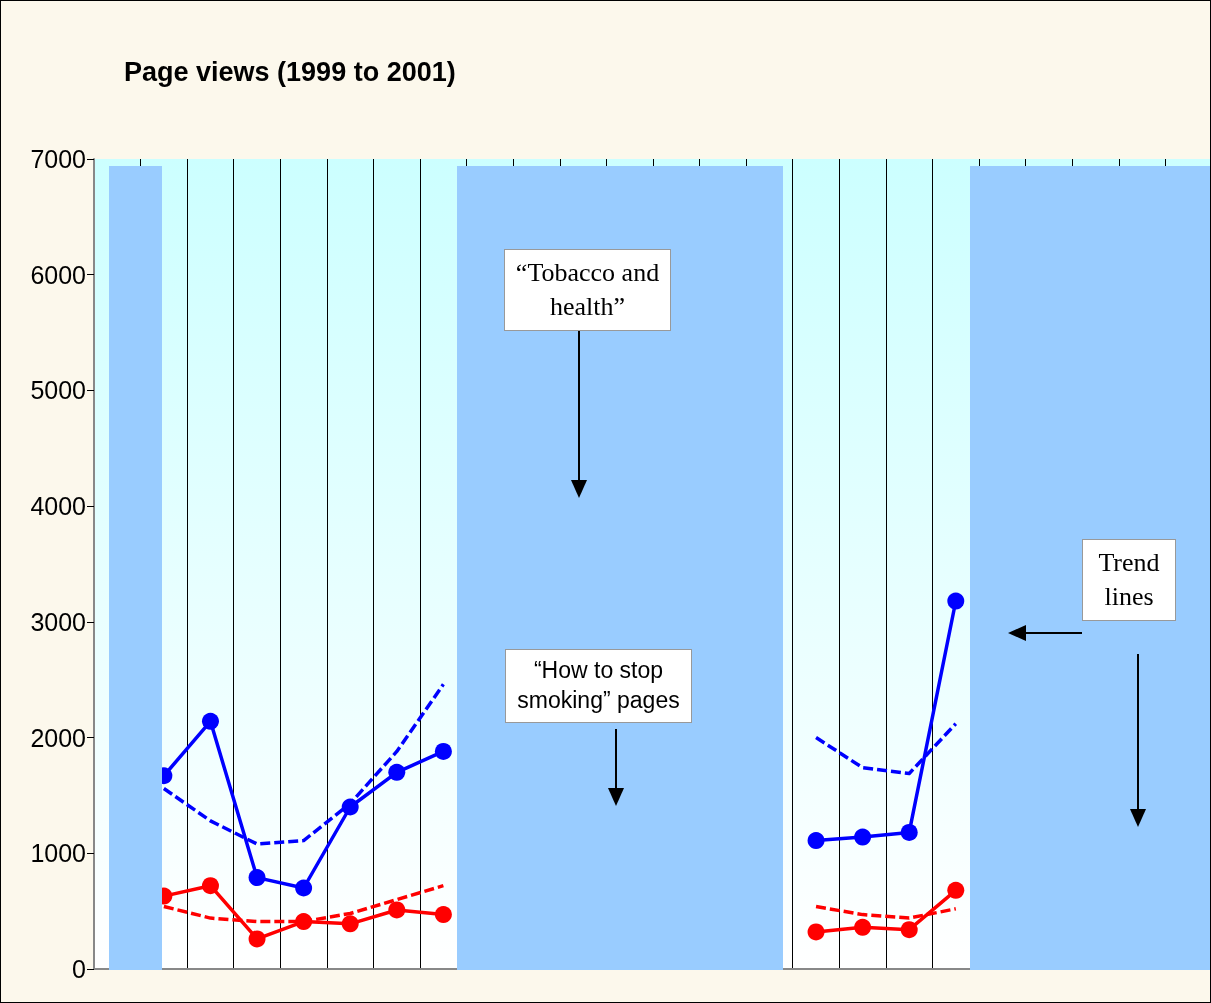  Describe the element at coordinates (58, 274) in the screenshot. I see `y-tick-label: 6000` at that location.